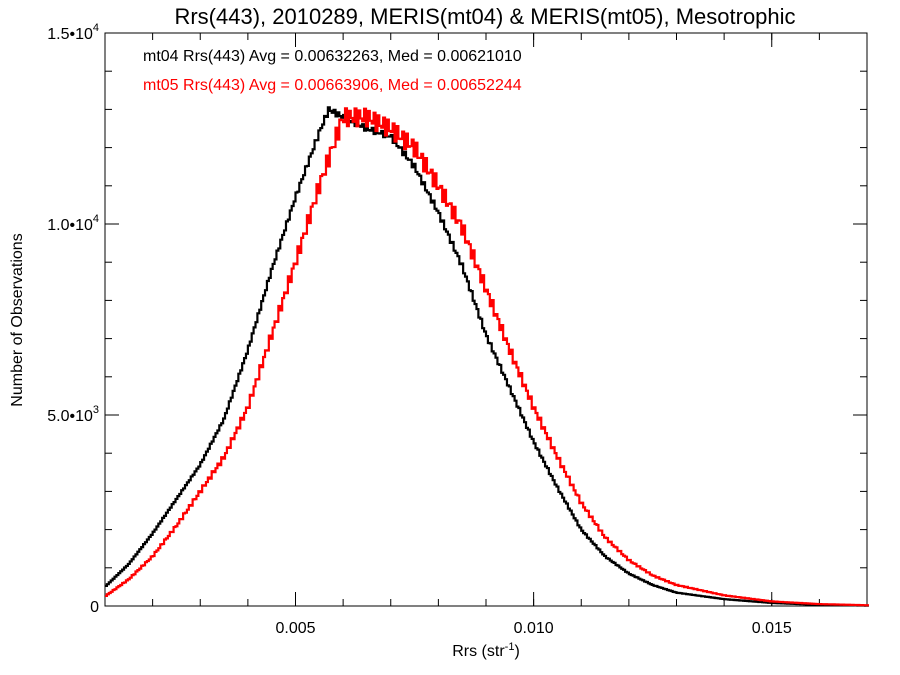 The width and height of the screenshot is (900, 675). I want to click on y-tick-label: 5.0•103, so click(73, 414).